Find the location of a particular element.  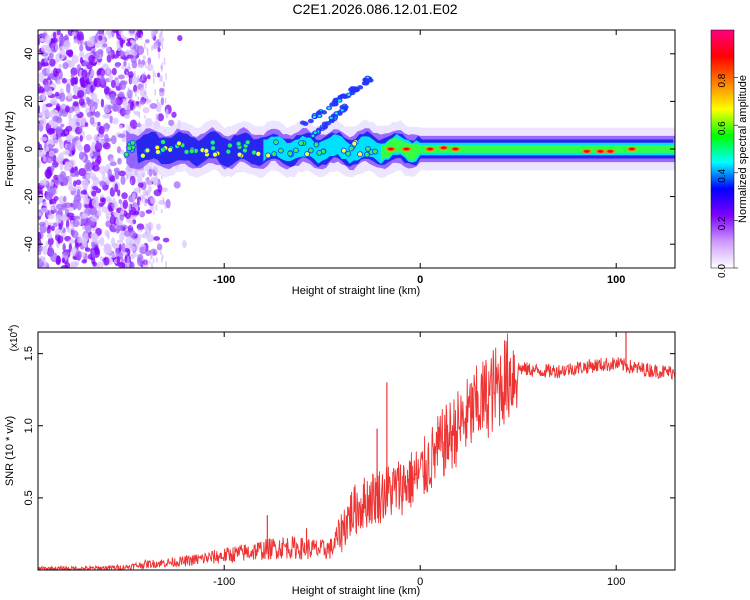

colorbar-tick-label: 0.6 is located at coordinates (722, 128).